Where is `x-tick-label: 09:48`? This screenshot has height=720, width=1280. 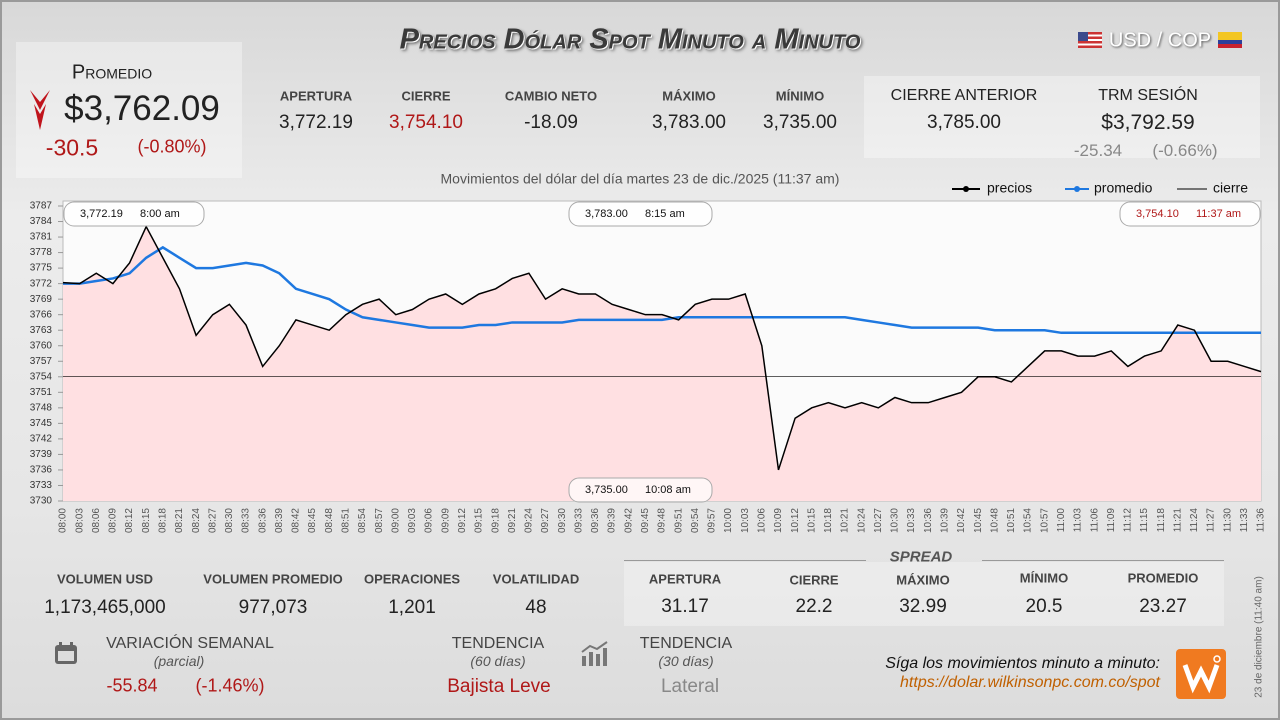 x-tick-label: 09:48 is located at coordinates (662, 520).